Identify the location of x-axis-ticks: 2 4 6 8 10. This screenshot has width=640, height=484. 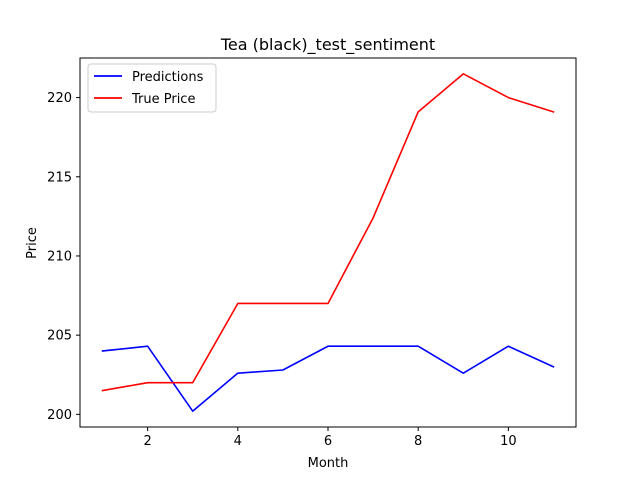
(330, 438).